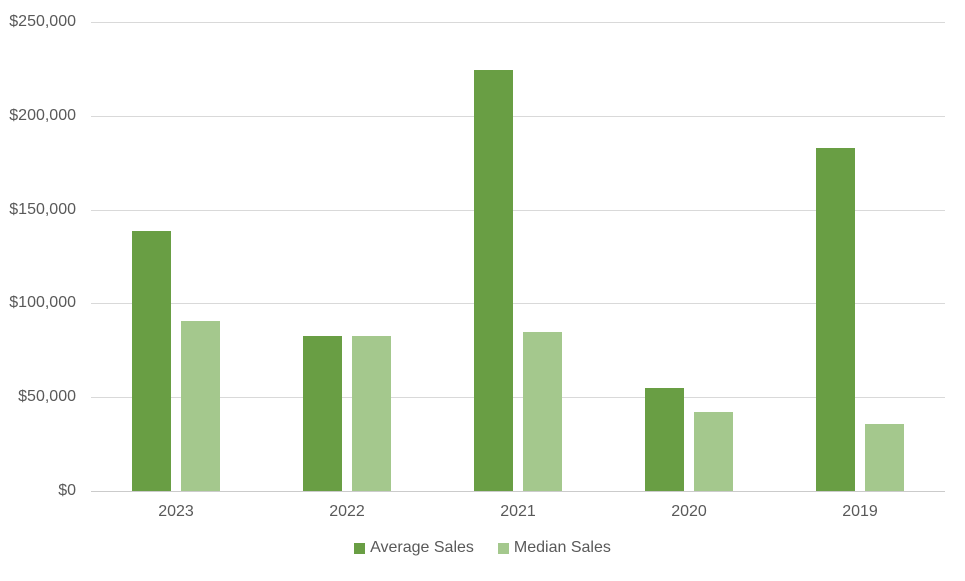  I want to click on bar-average-sales-2022, so click(322, 413).